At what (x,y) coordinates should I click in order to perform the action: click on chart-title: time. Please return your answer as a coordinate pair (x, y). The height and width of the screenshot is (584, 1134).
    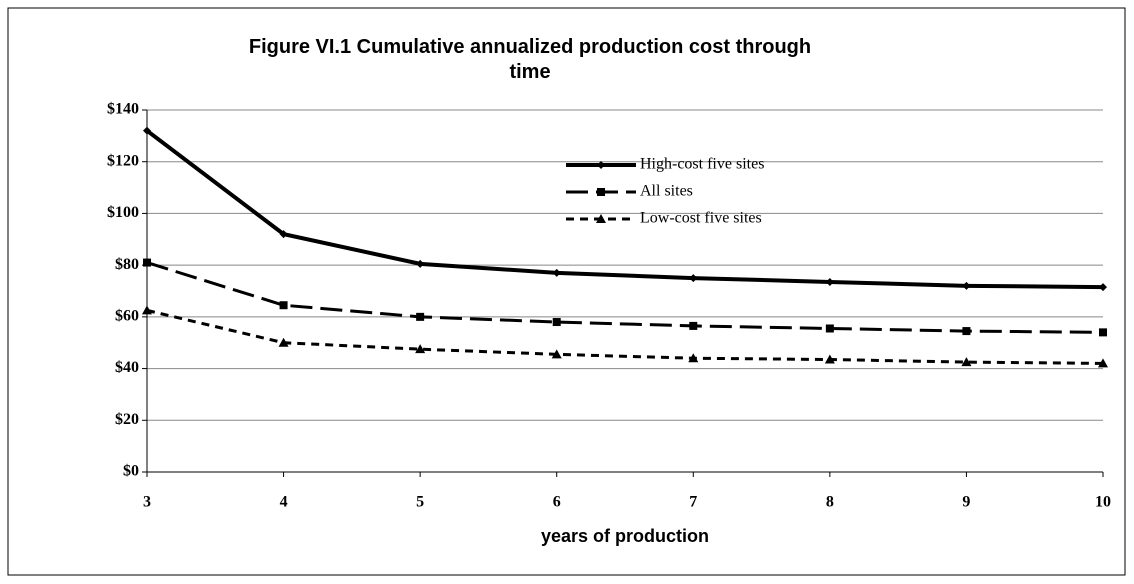
    Looking at the image, I should click on (529, 72).